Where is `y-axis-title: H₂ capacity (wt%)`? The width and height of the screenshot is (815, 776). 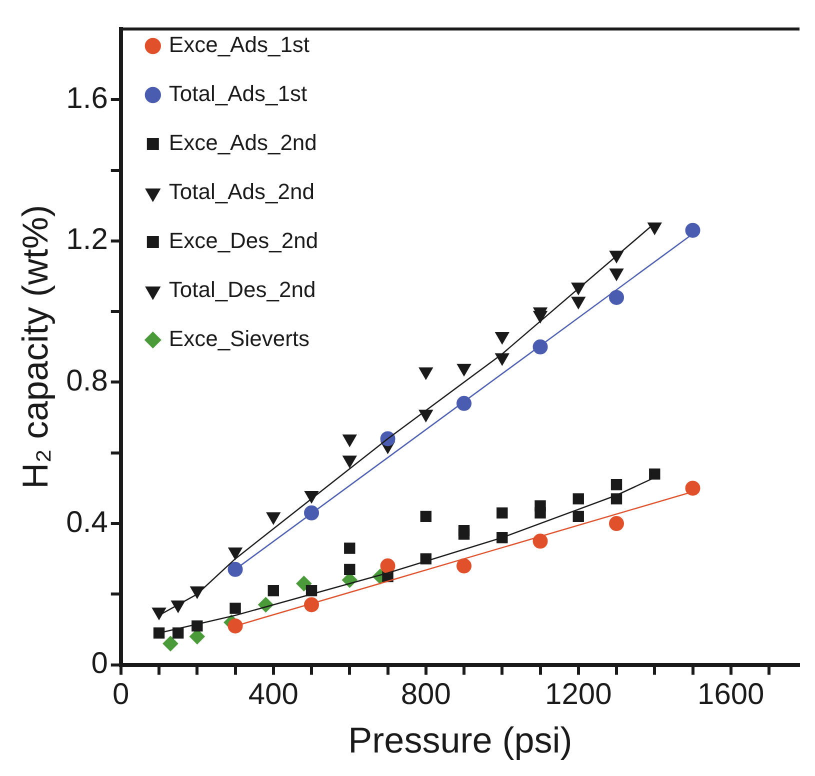
y-axis-title: H₂ capacity (wt%) is located at coordinates (35, 346).